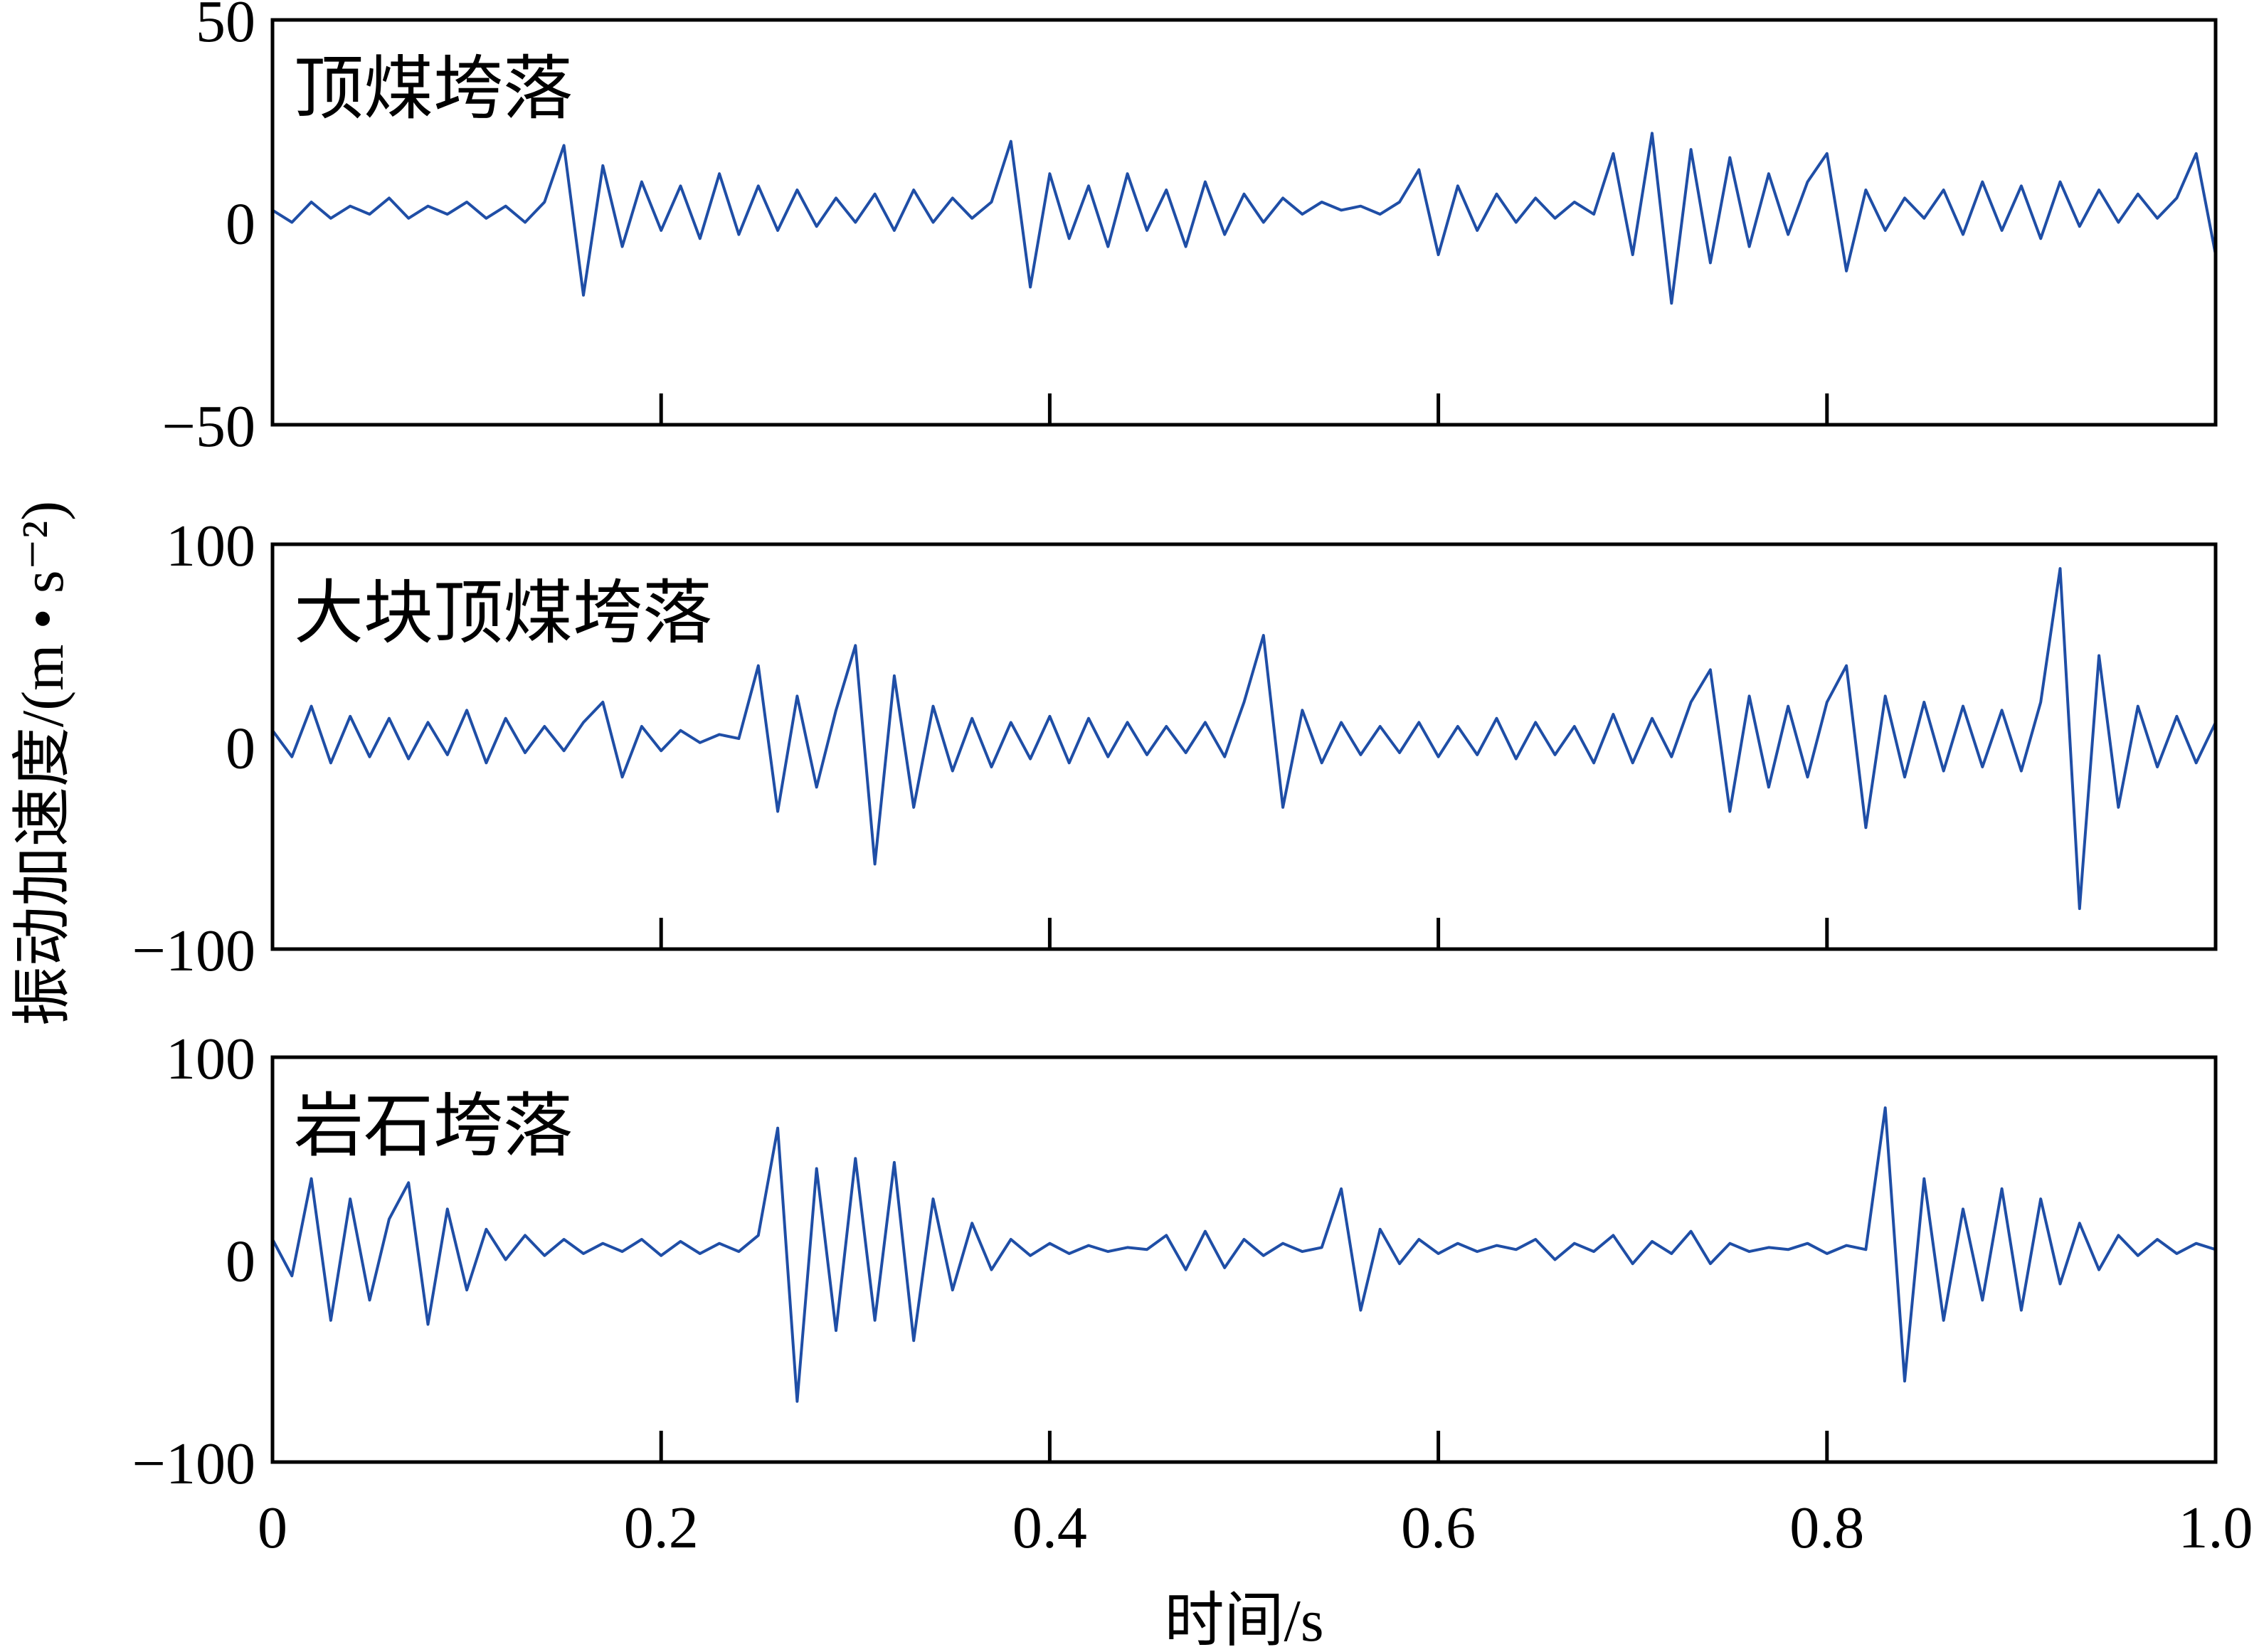  I want to click on signal-line, so click(1244, 218).